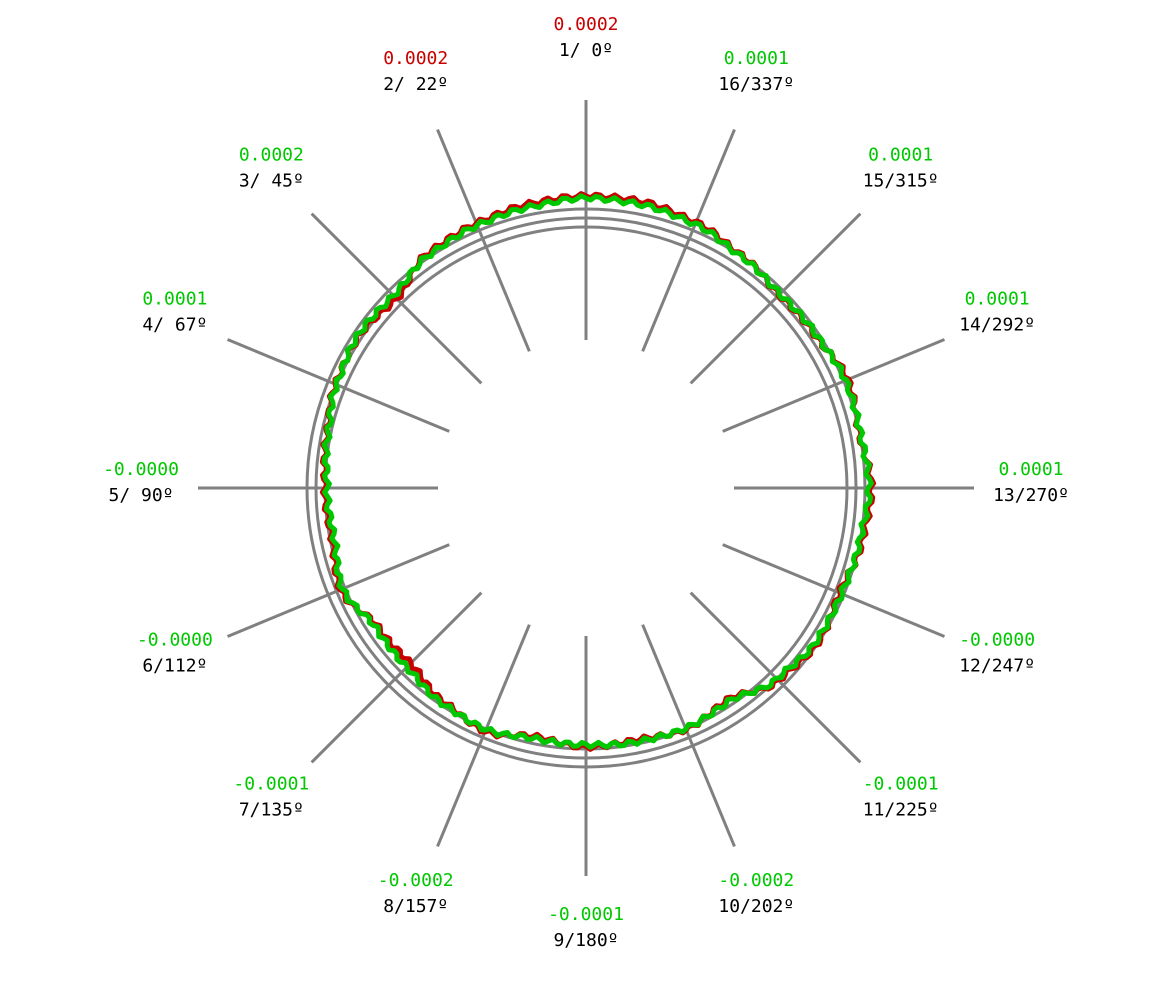  What do you see at coordinates (585, 37) in the screenshot?
I see `angle-label-group: 0.0002 1/ 0º` at bounding box center [585, 37].